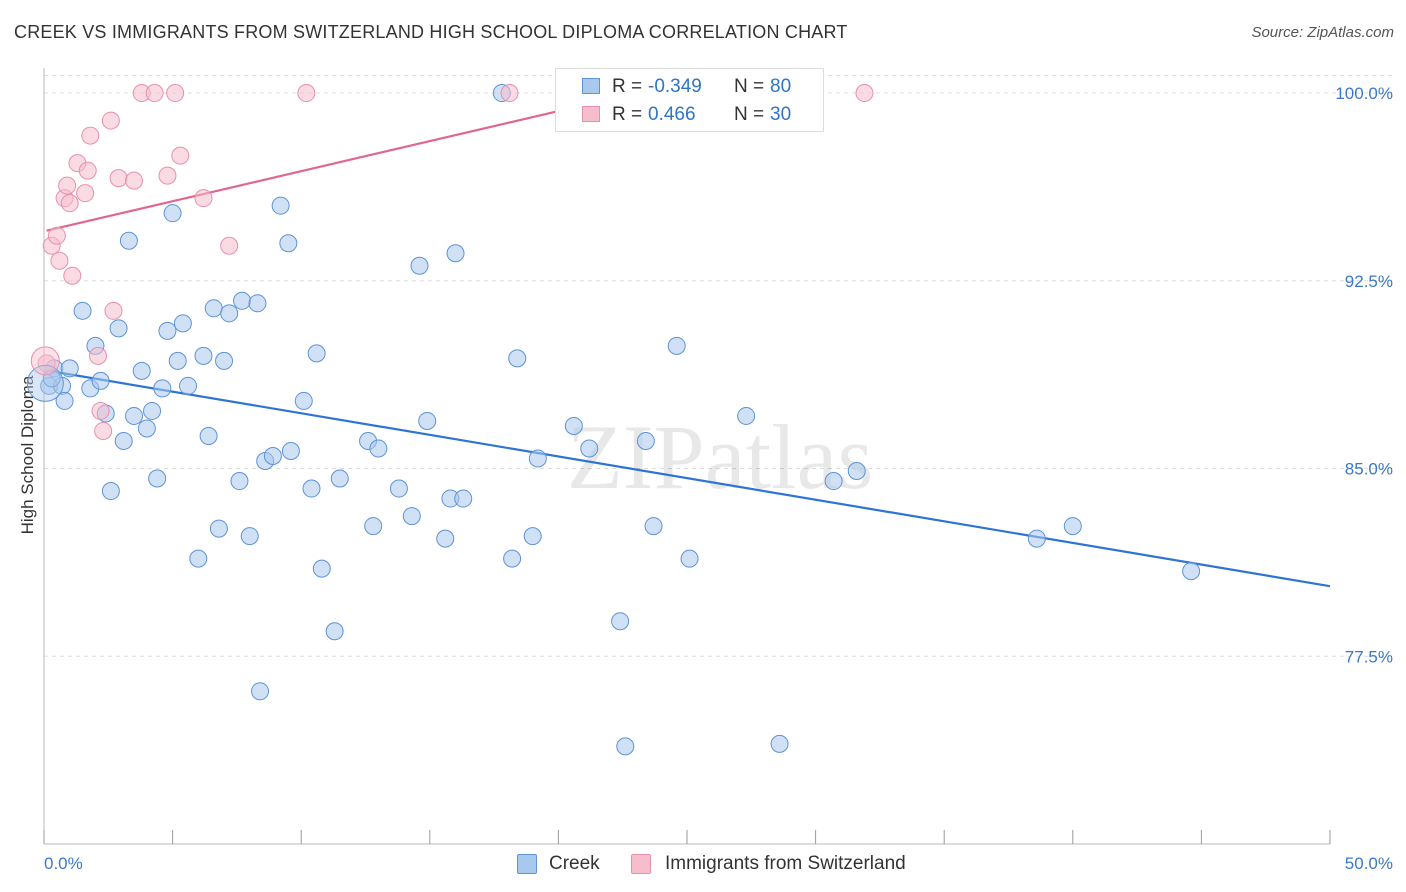 The width and height of the screenshot is (1406, 892). What do you see at coordinates (720, 457) in the screenshot?
I see `watermark: ZIPatlas` at bounding box center [720, 457].